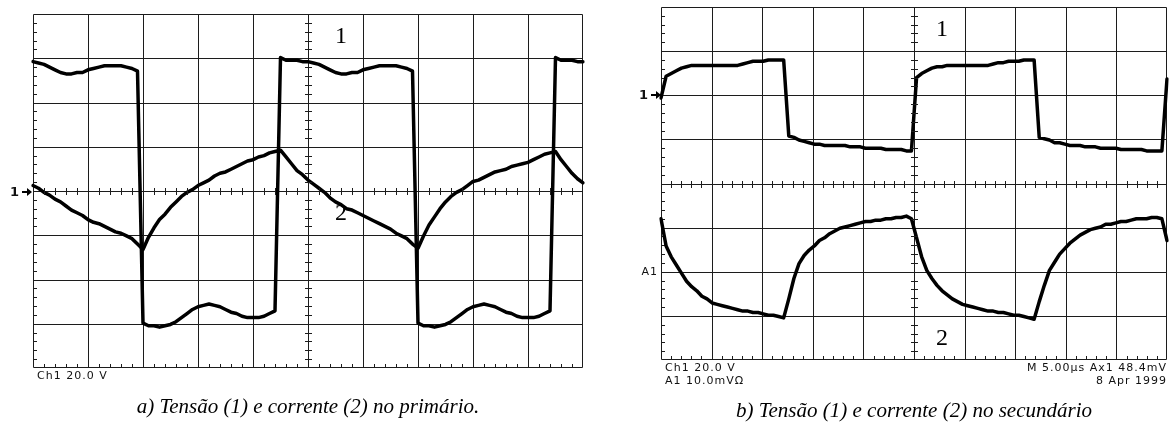 This screenshot has height=425, width=1171. I want to click on text: M 5.00µs Ax1 48.4mV, so click(1097, 367).